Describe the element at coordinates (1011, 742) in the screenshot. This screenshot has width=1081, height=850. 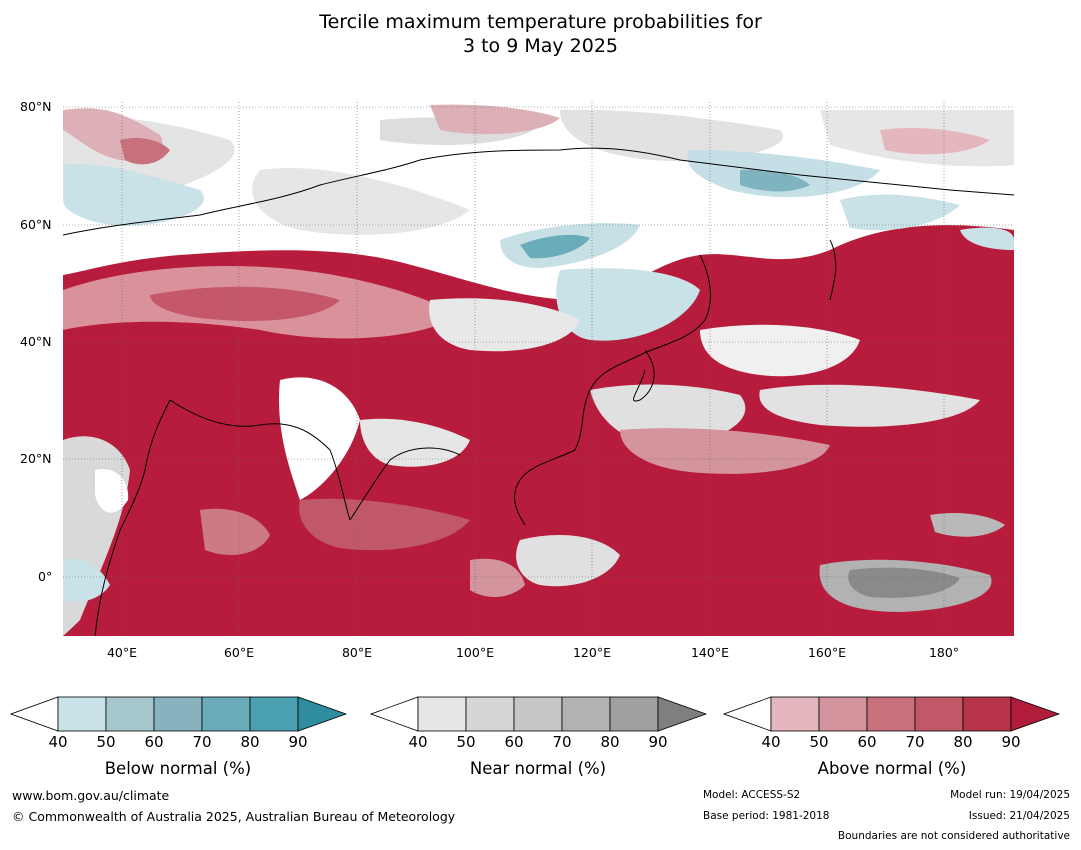
I see `above-tick-90: 90` at that location.